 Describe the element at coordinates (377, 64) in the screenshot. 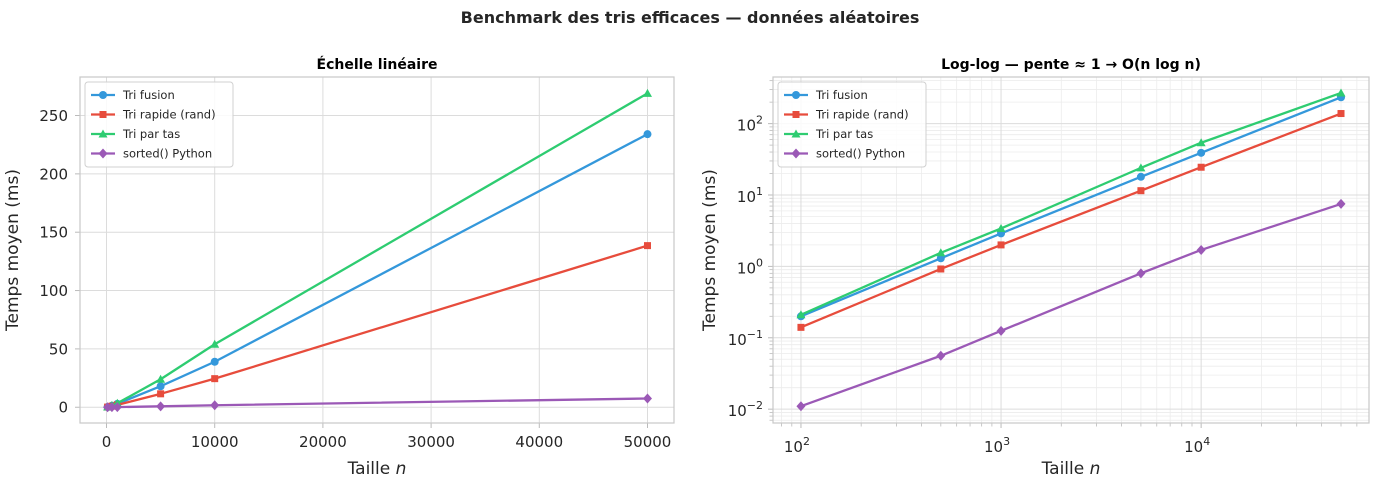

I see `panel-title: Échelle linéaire` at that location.